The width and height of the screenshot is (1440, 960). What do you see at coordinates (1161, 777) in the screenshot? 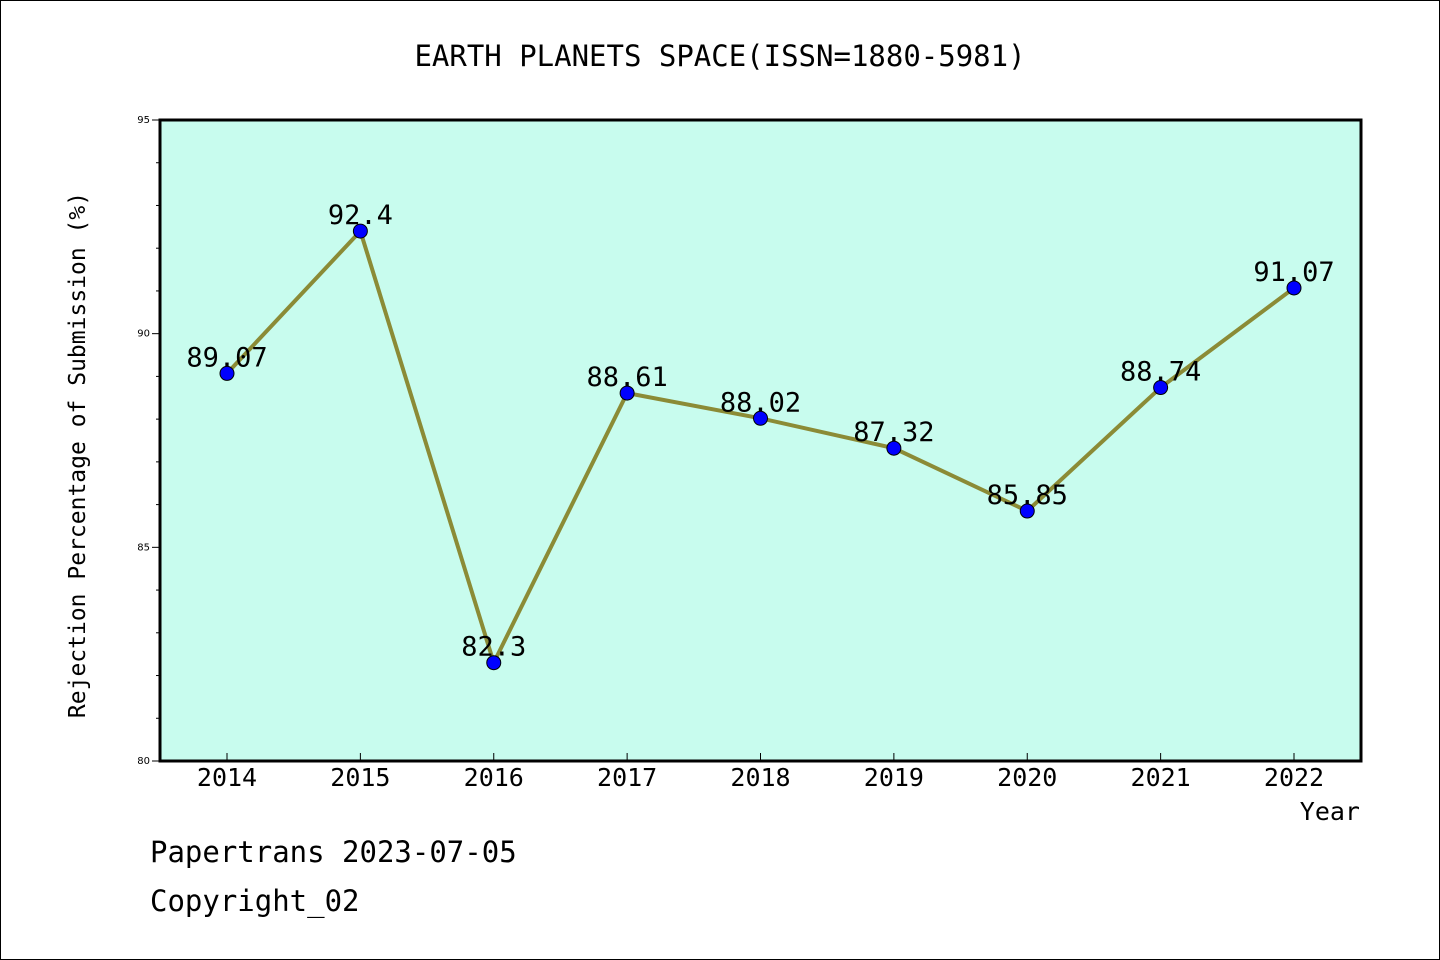
I see `x-tick-label: 2021` at bounding box center [1161, 777].